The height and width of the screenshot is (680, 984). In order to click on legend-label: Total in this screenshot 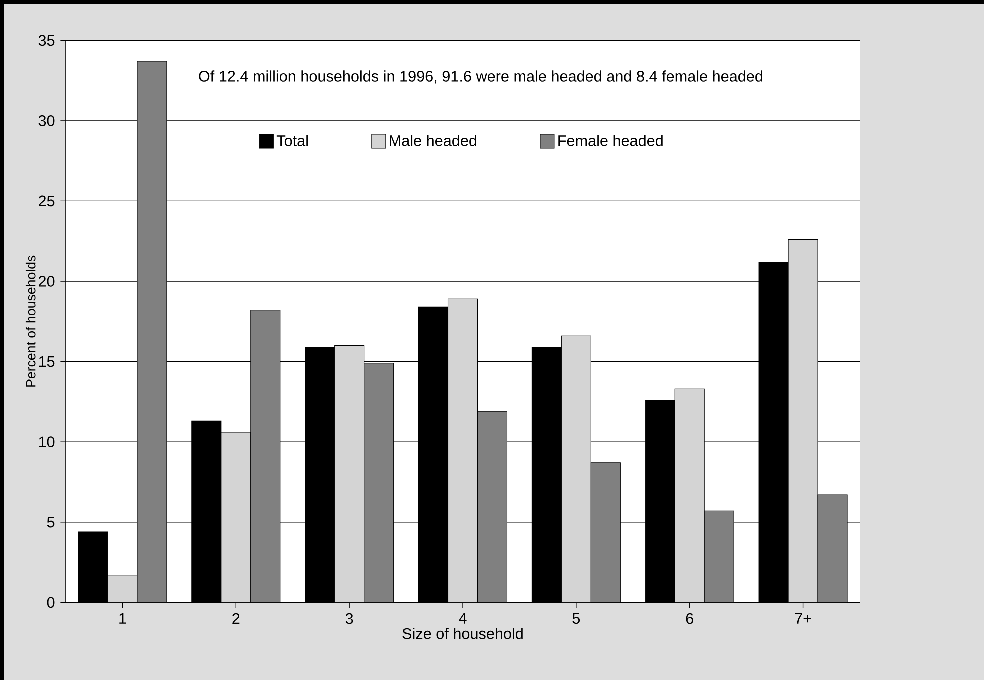, I will do `click(292, 140)`.